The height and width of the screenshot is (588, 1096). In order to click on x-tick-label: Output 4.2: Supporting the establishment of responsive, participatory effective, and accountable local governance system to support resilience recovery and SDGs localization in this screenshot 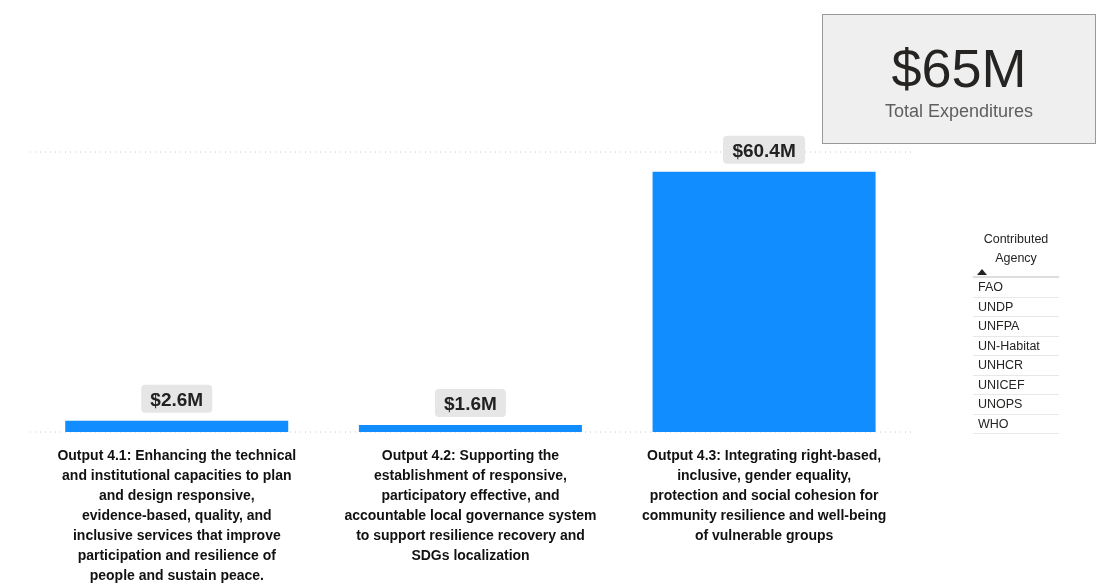, I will do `click(470, 505)`.